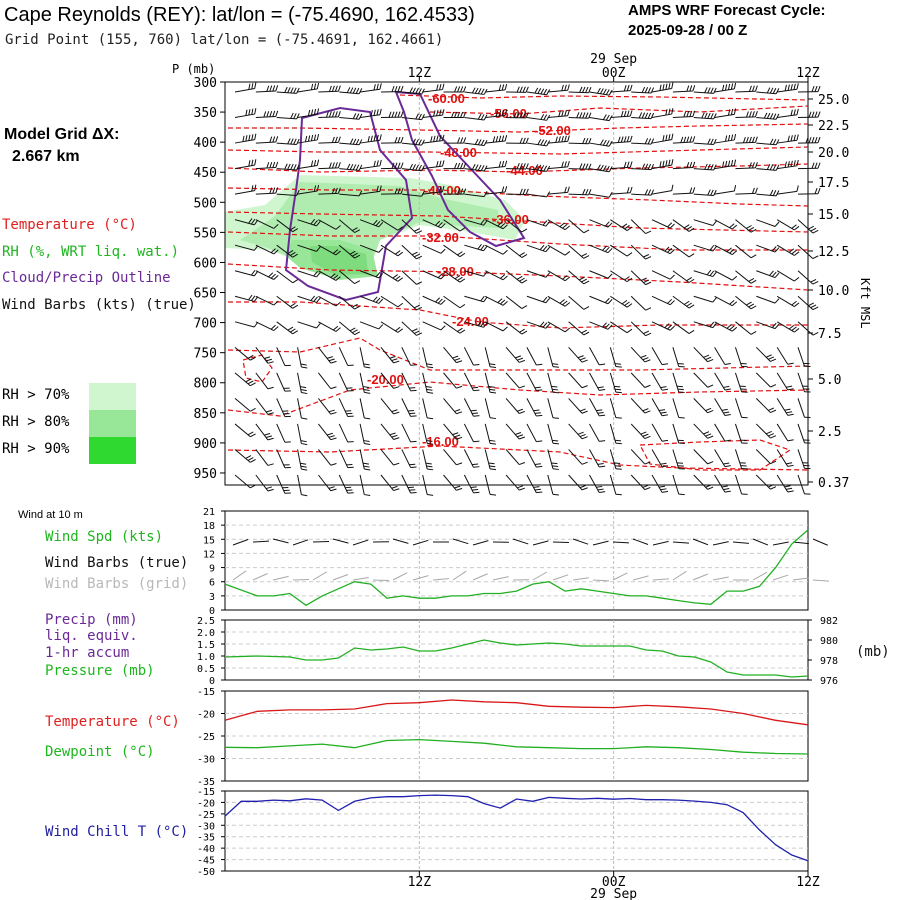 This screenshot has height=900, width=900. Describe the element at coordinates (518, 399) in the screenshot. I see `temperature-contour` at that location.